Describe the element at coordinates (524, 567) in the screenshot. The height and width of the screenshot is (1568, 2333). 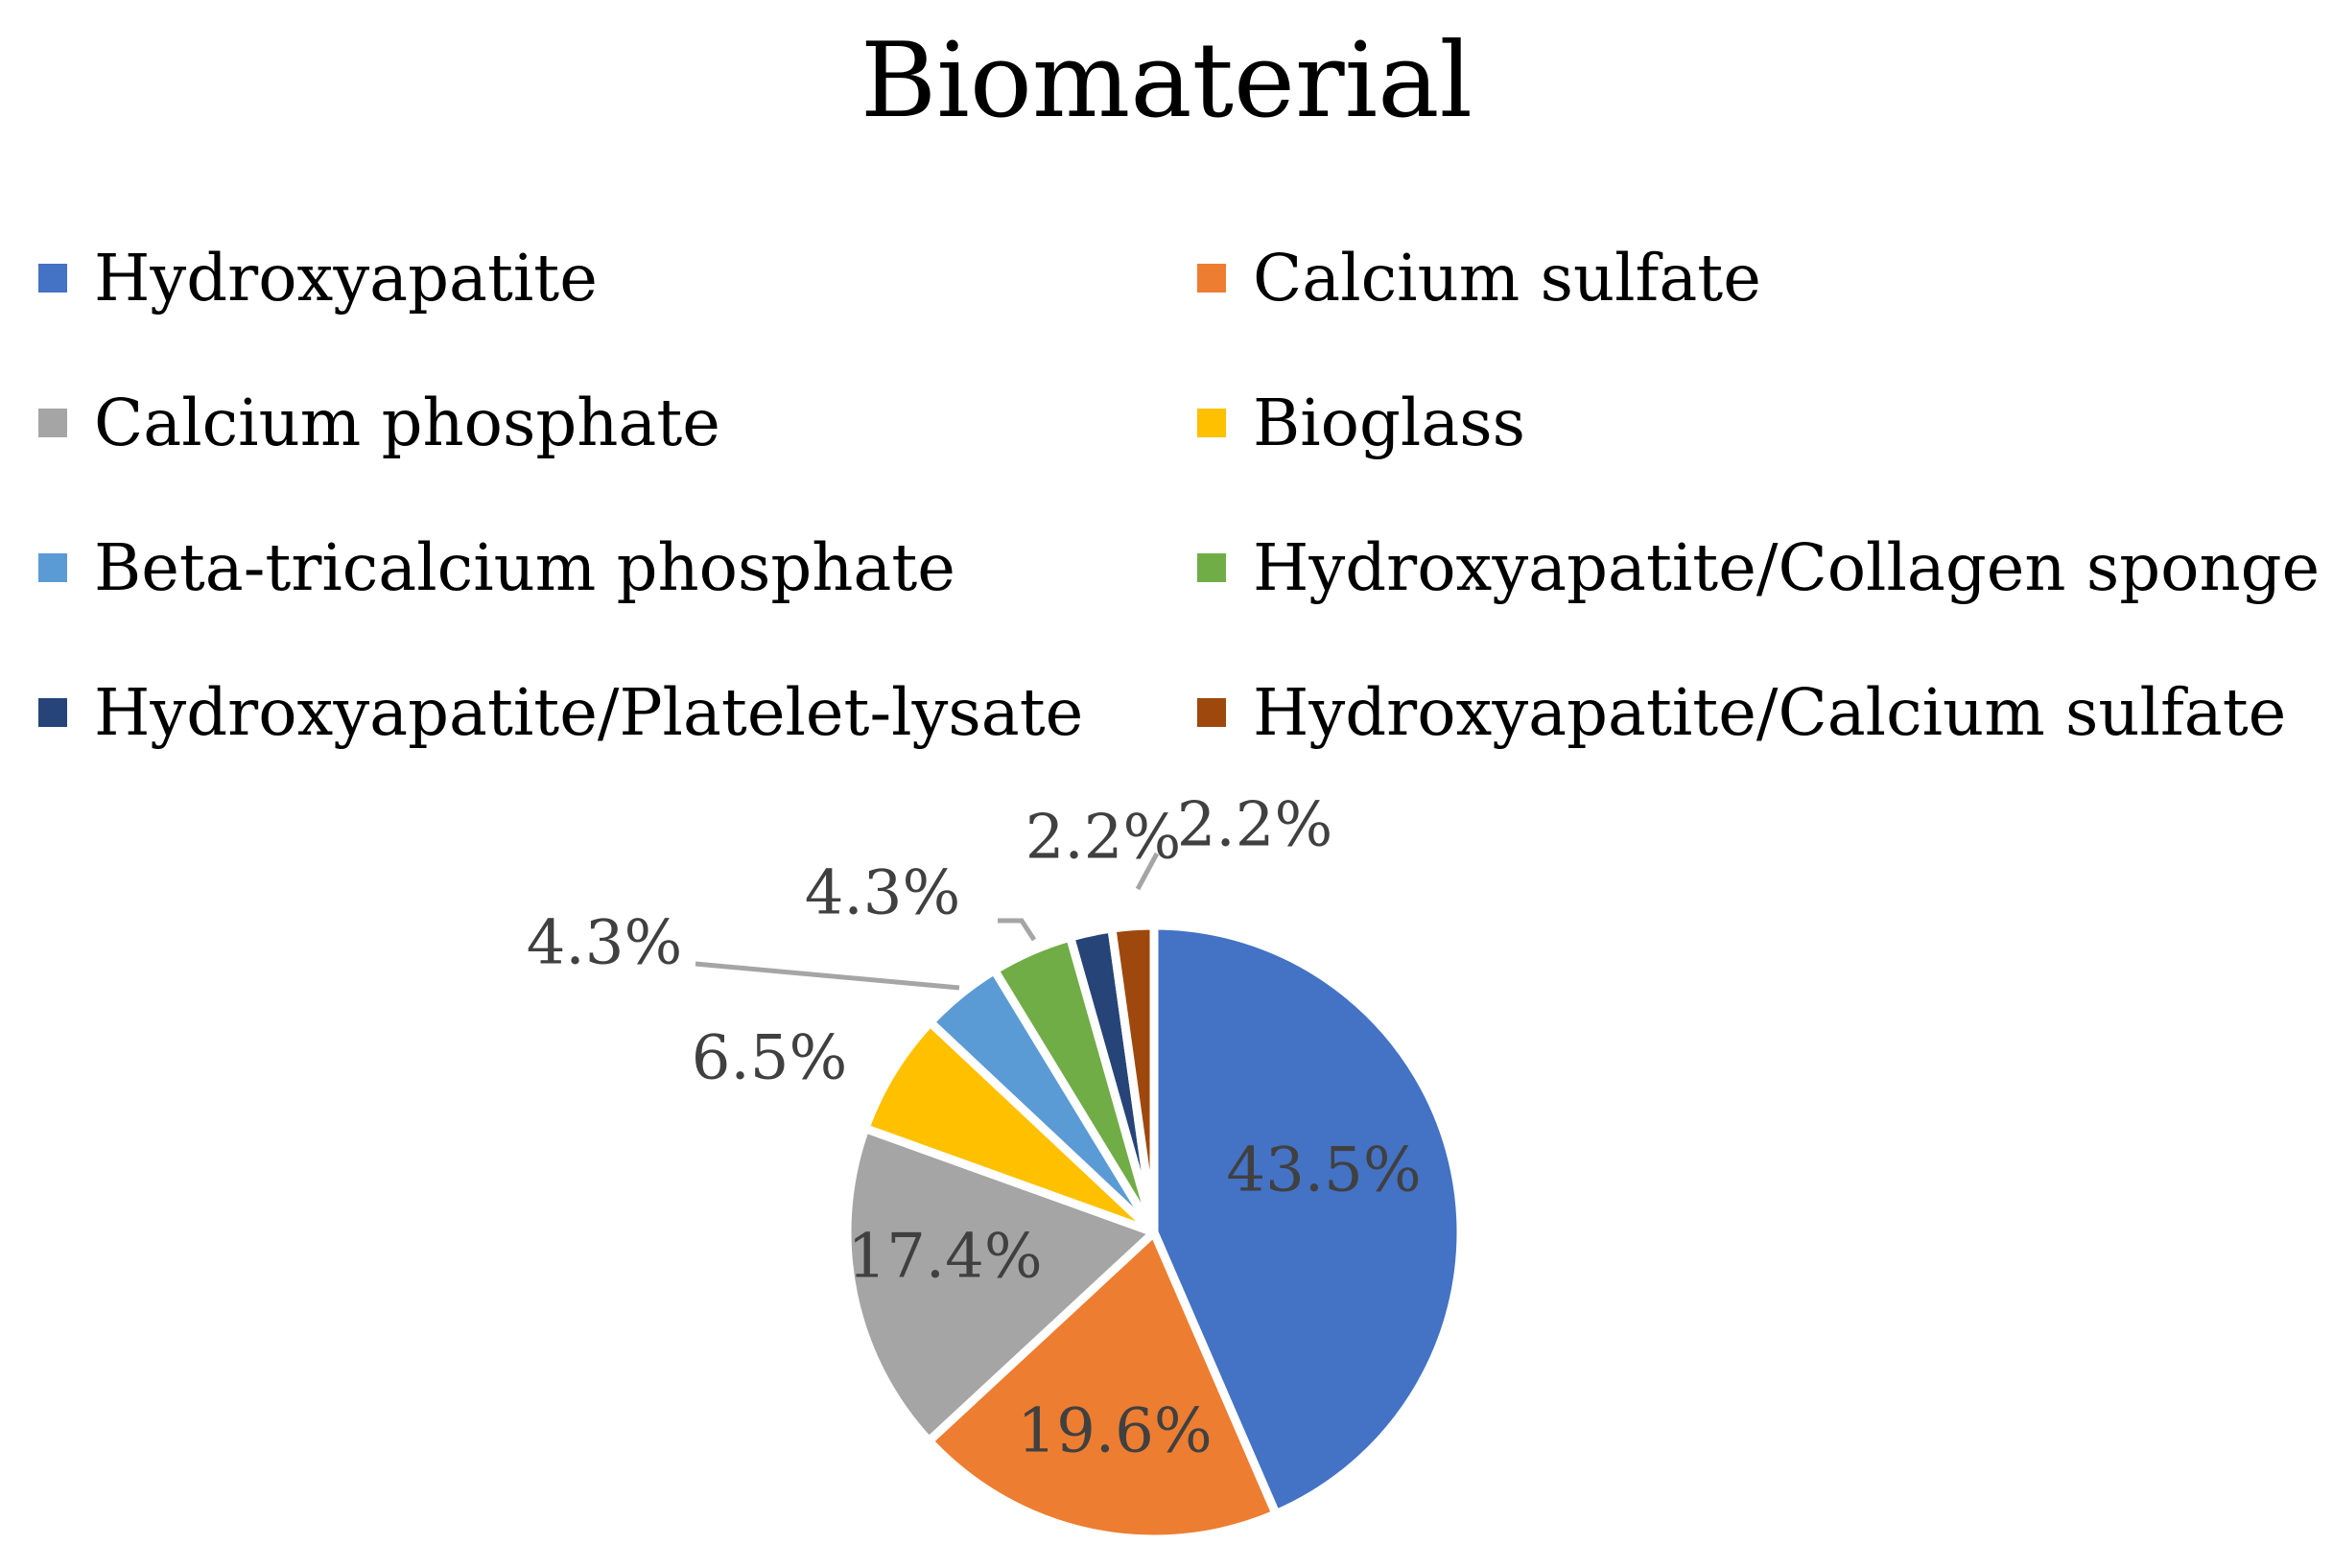
I see `legend-label: Beta-tricalcium phosphate` at that location.